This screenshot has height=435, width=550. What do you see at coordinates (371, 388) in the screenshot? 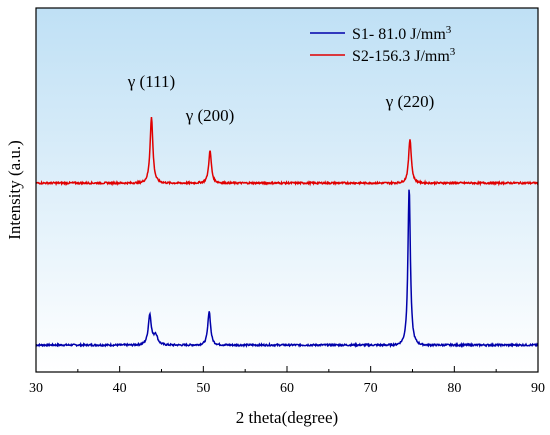
I see `x-tick-label-70: 70` at bounding box center [371, 388].